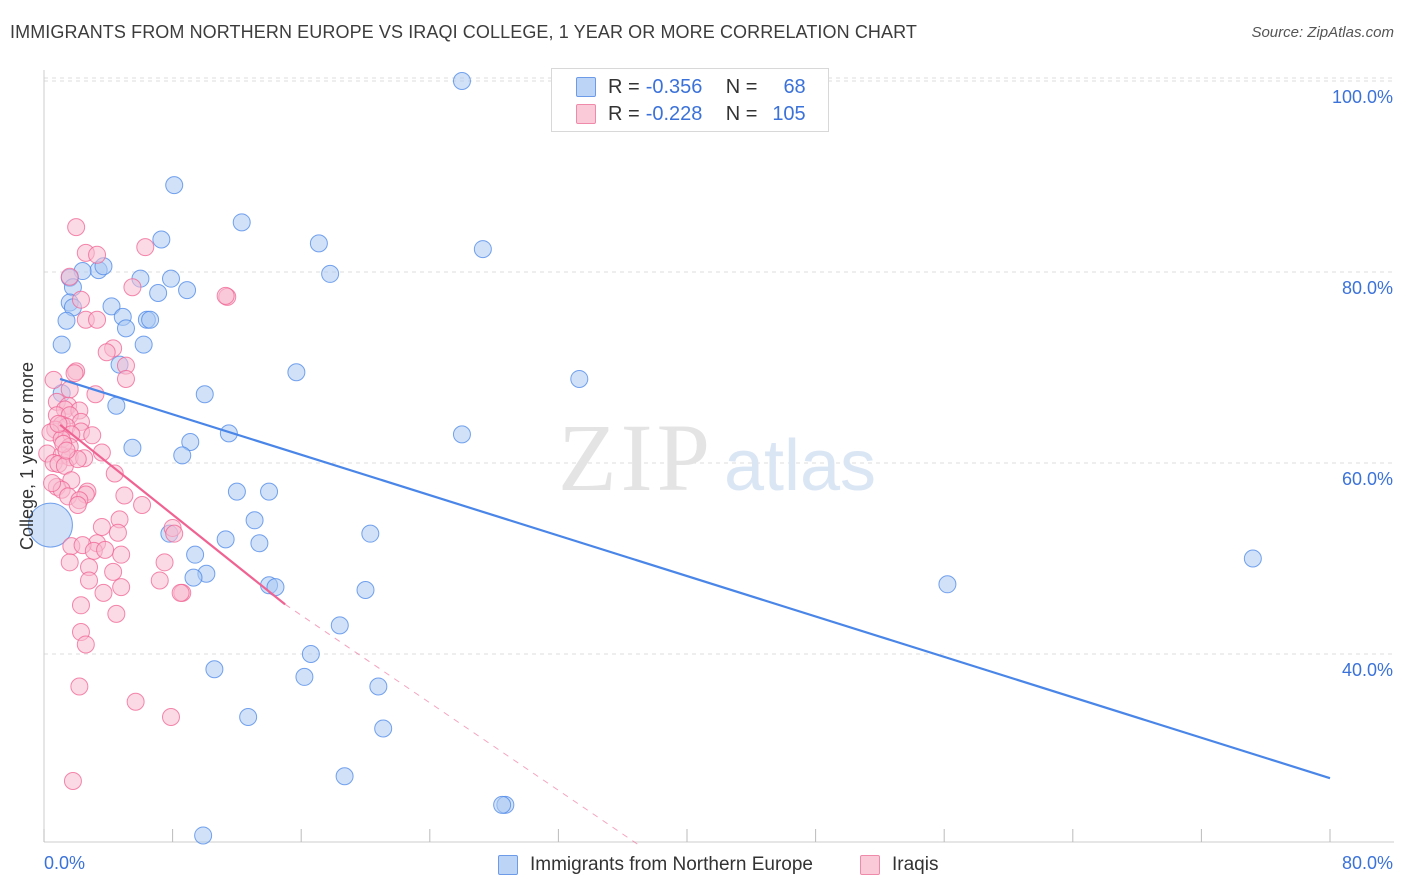 The width and height of the screenshot is (1406, 892). I want to click on legend-r-value: -0.228, so click(674, 113).